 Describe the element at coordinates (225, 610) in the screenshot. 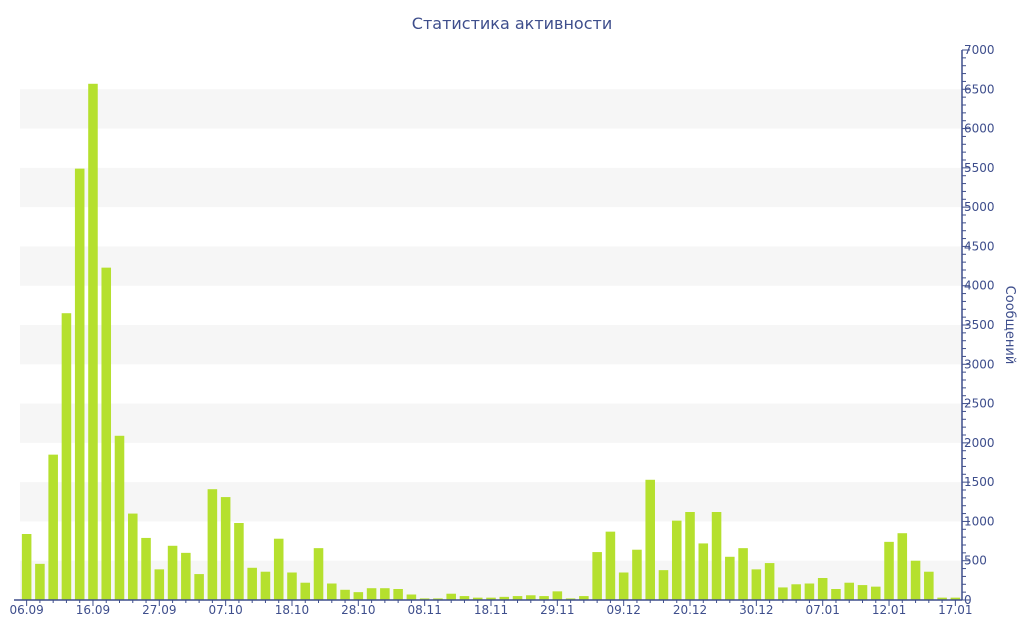

I see `x-tick-label: 07.10` at that location.